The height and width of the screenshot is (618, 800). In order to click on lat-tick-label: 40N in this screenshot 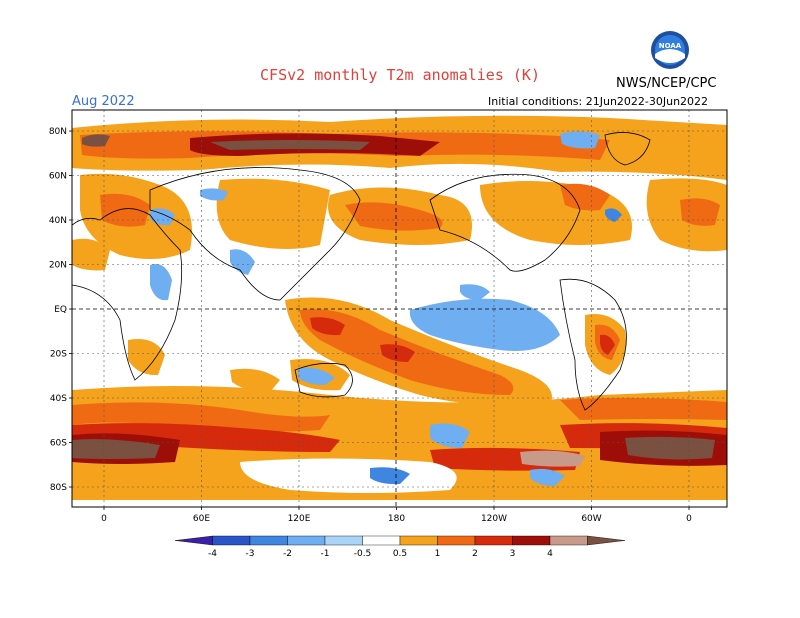, I will do `click(58, 221)`.